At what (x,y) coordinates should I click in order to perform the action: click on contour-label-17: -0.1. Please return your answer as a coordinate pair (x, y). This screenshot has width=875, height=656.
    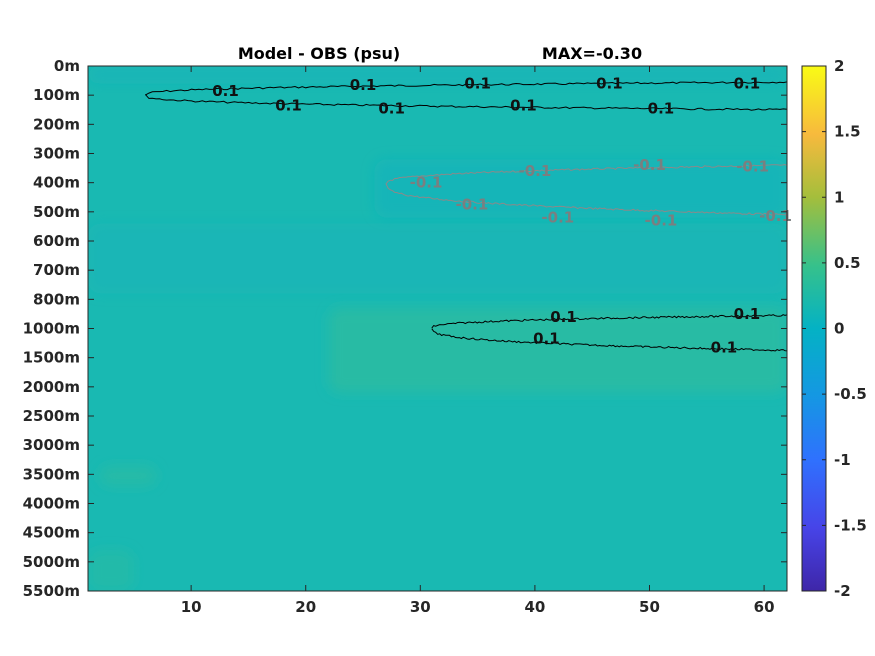
    Looking at the image, I should click on (661, 221).